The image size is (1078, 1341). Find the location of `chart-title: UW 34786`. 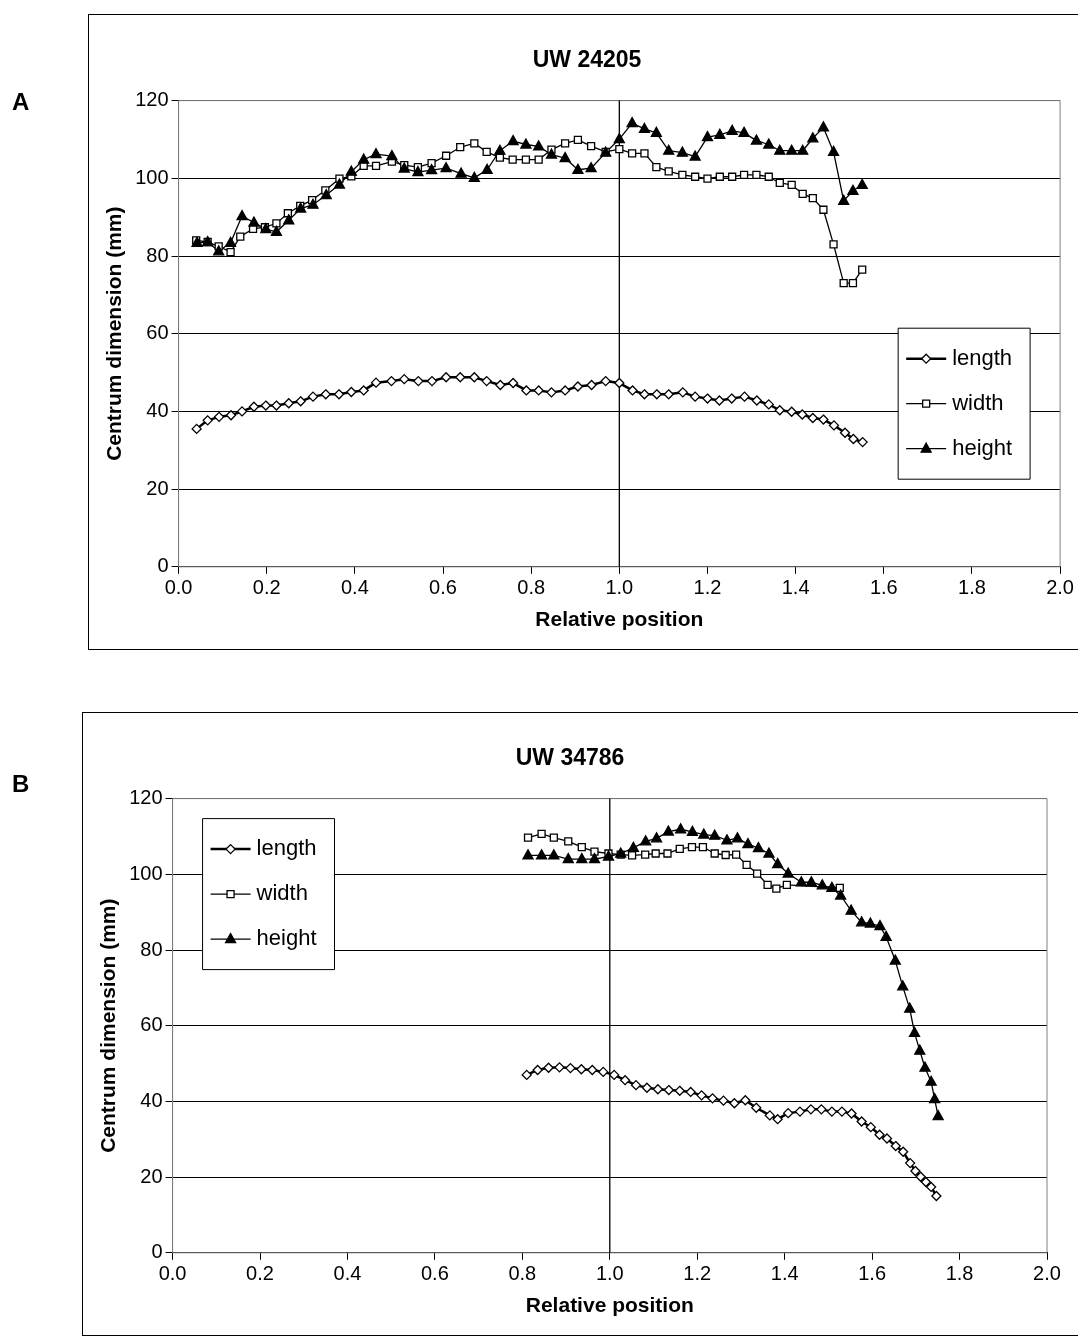

chart-title: UW 34786 is located at coordinates (570, 757).